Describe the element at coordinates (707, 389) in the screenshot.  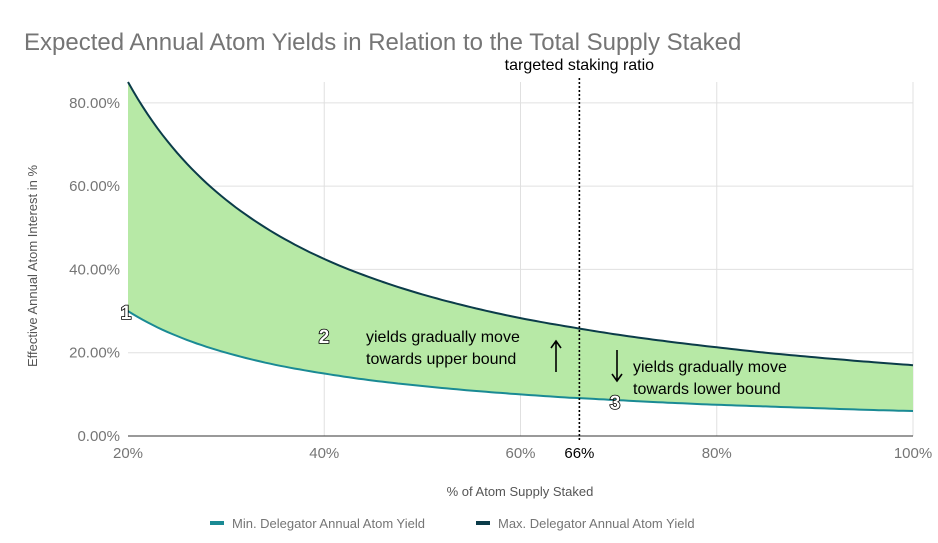
I see `annotation-text-3-line-2: towards lower bound` at that location.